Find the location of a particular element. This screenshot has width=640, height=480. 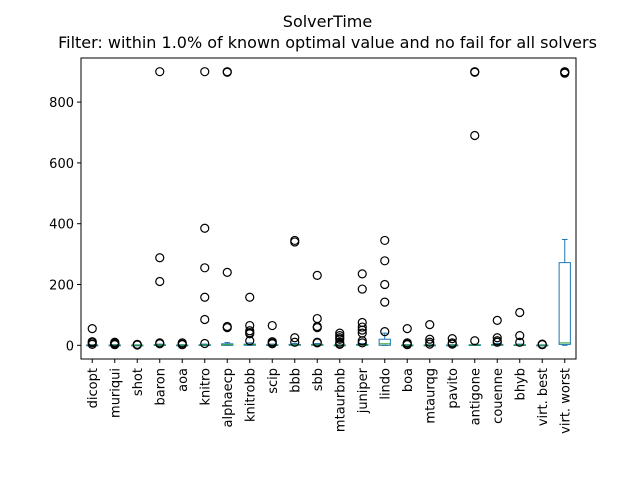

box-lindo is located at coordinates (384, 290).